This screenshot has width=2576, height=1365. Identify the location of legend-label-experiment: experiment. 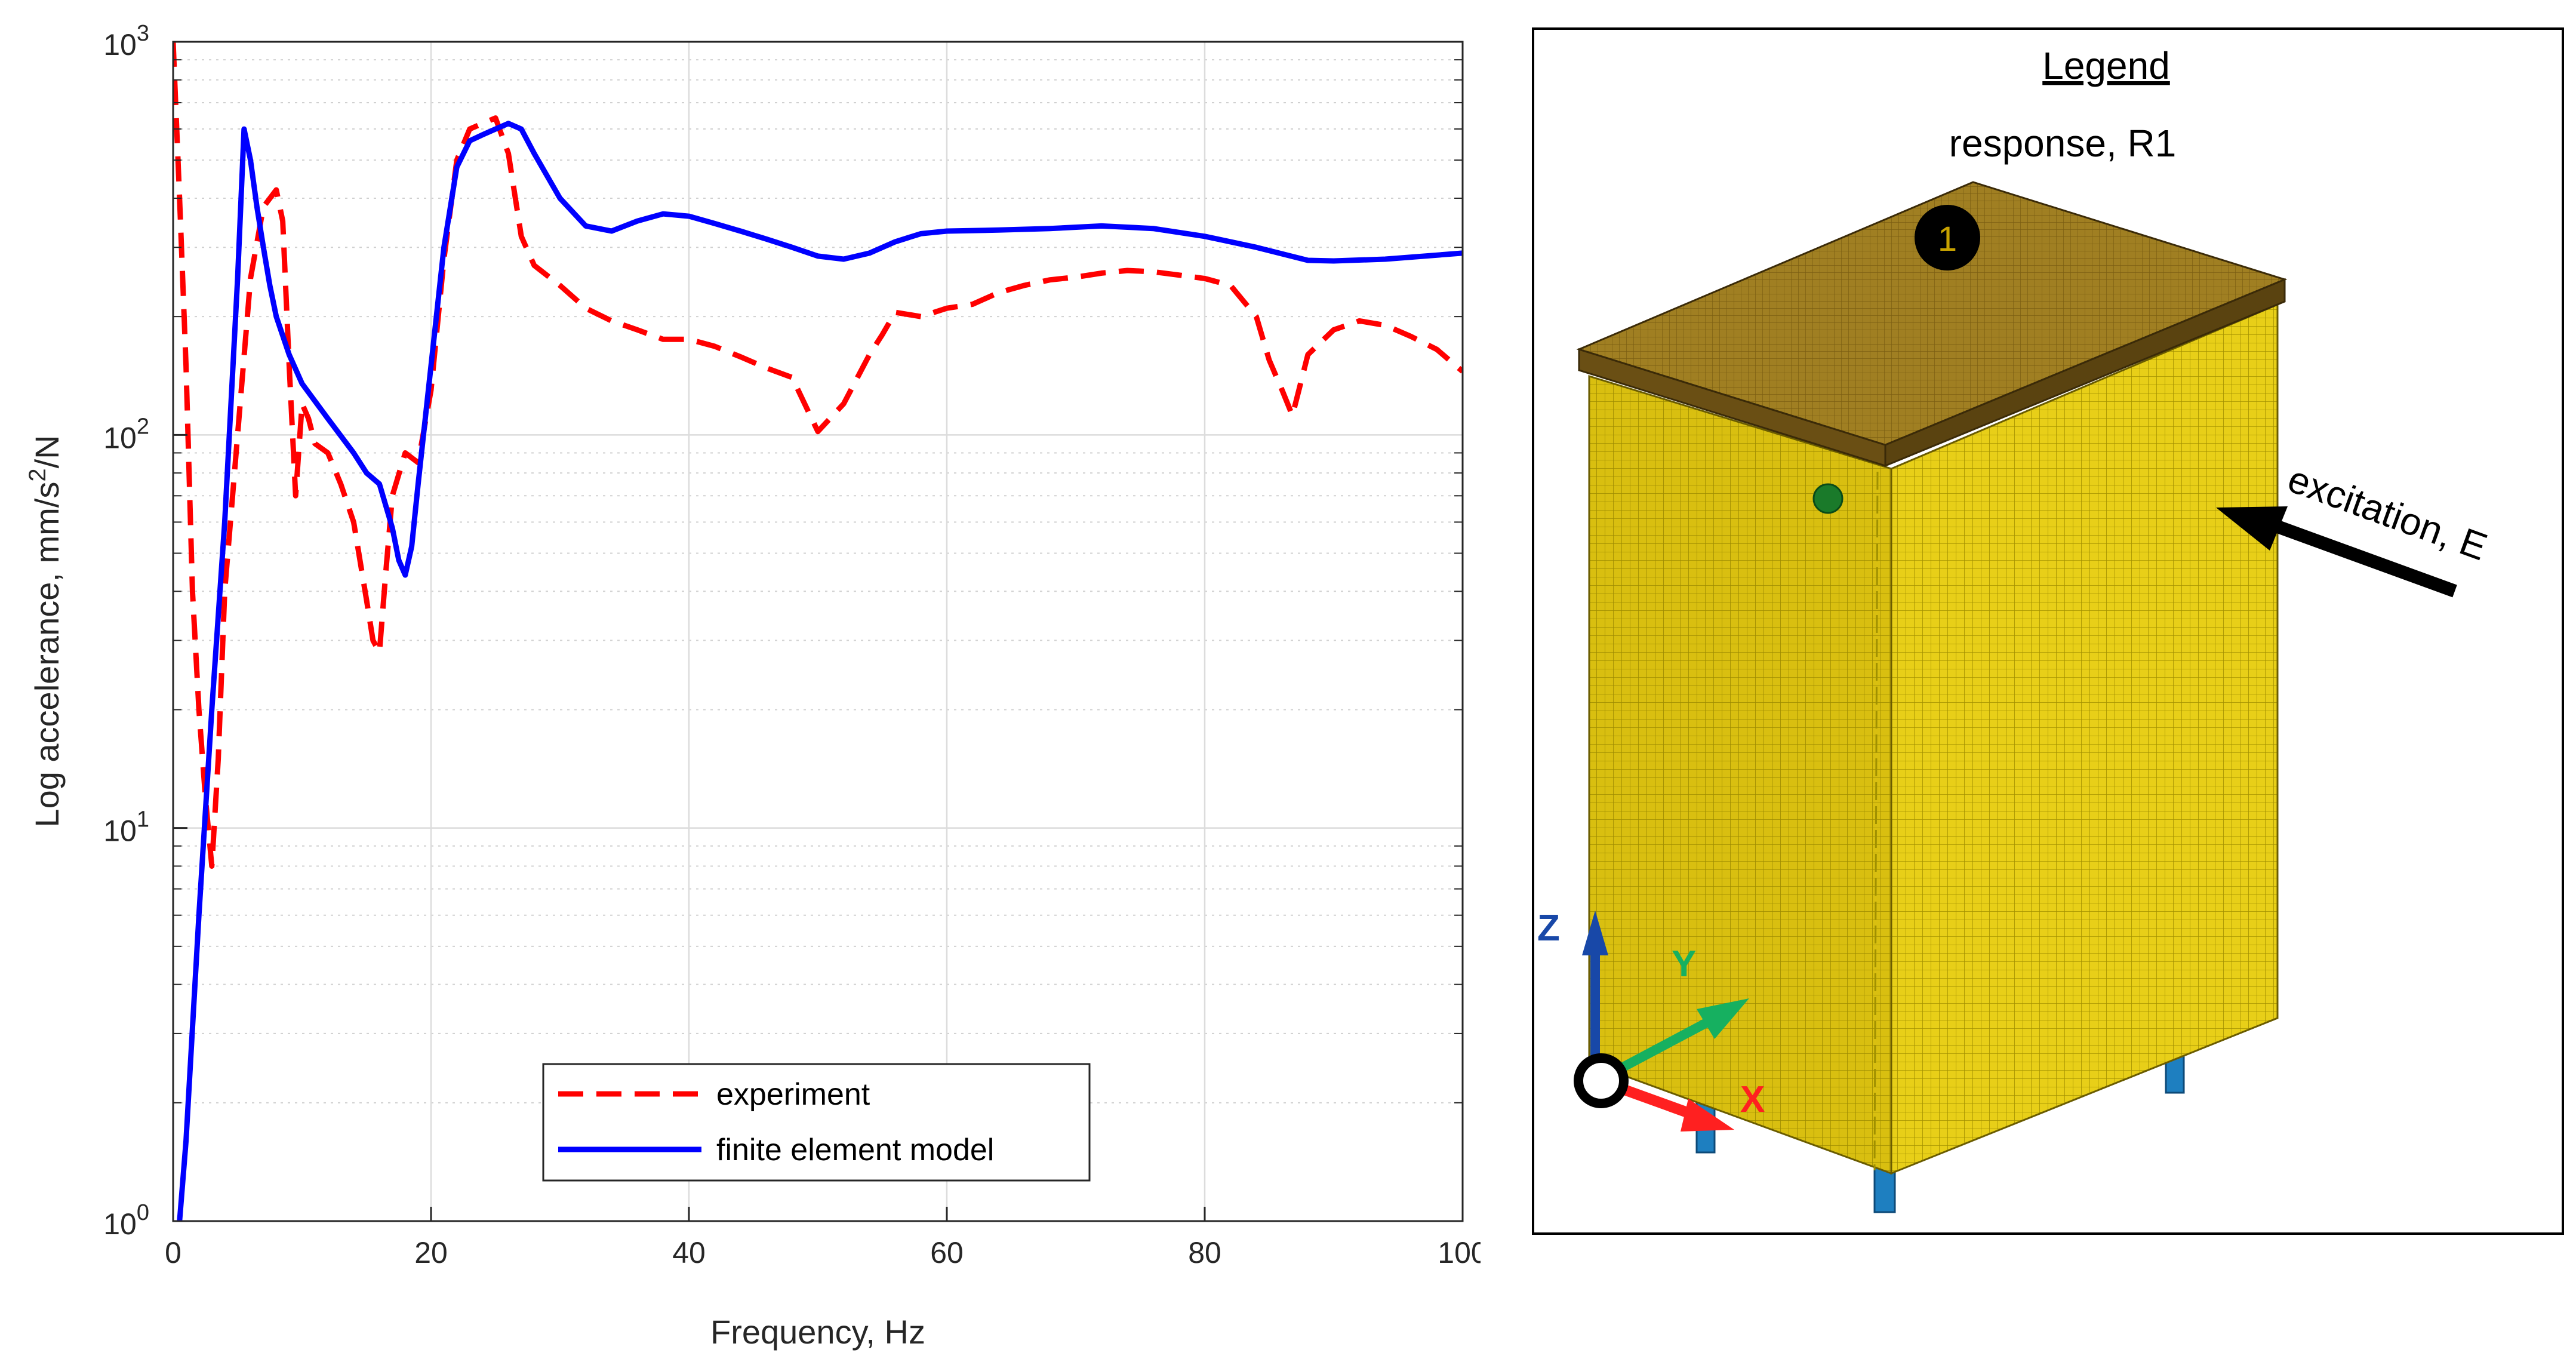
(793, 1094).